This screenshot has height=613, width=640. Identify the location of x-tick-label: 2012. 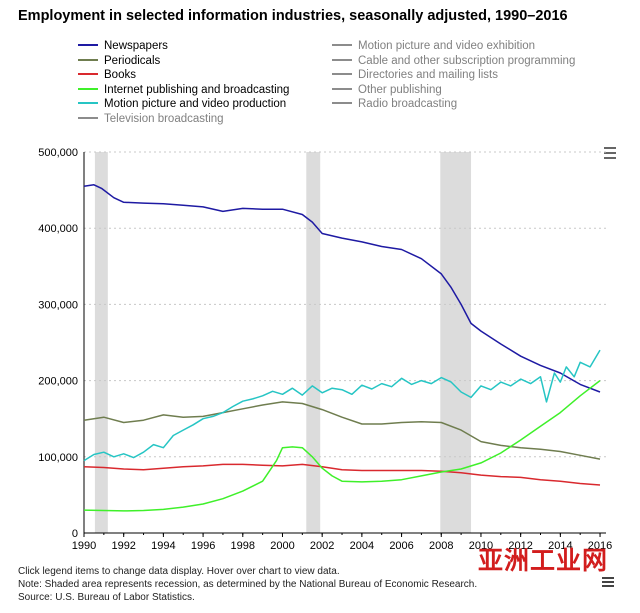
(520, 546).